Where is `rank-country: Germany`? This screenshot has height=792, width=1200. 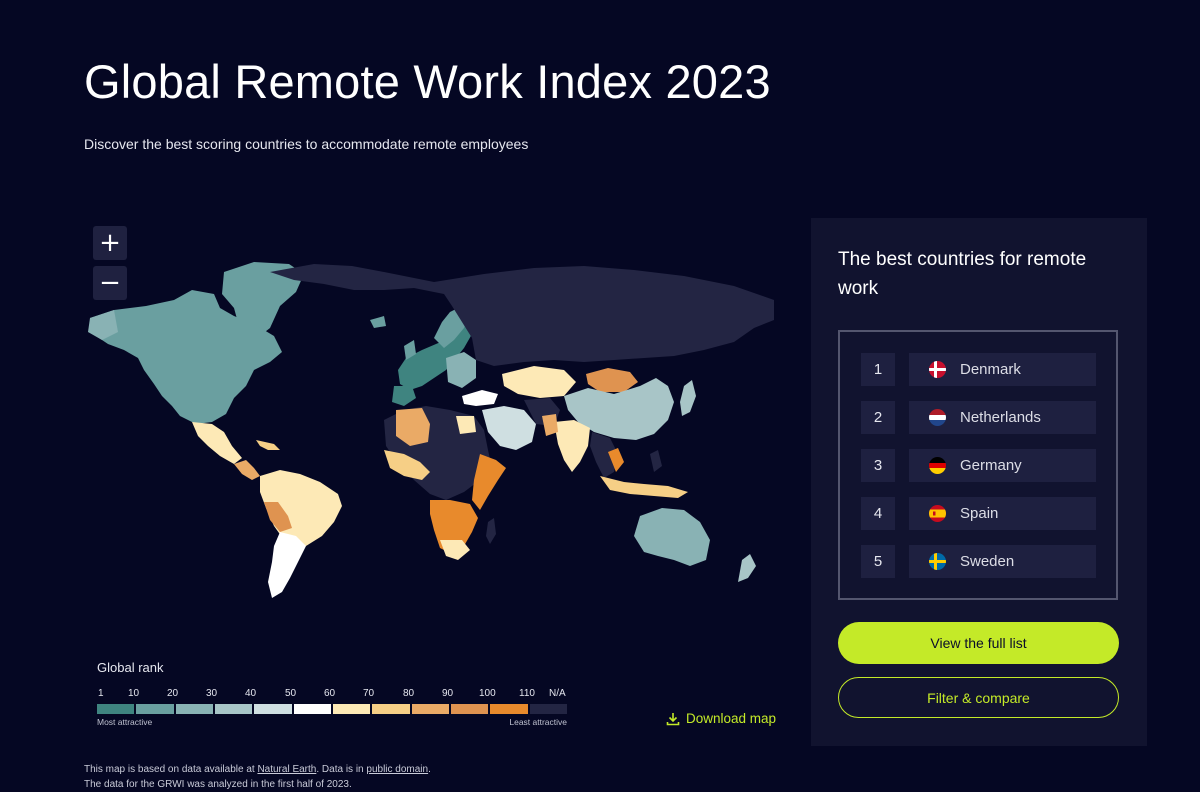 rank-country: Germany is located at coordinates (1002, 465).